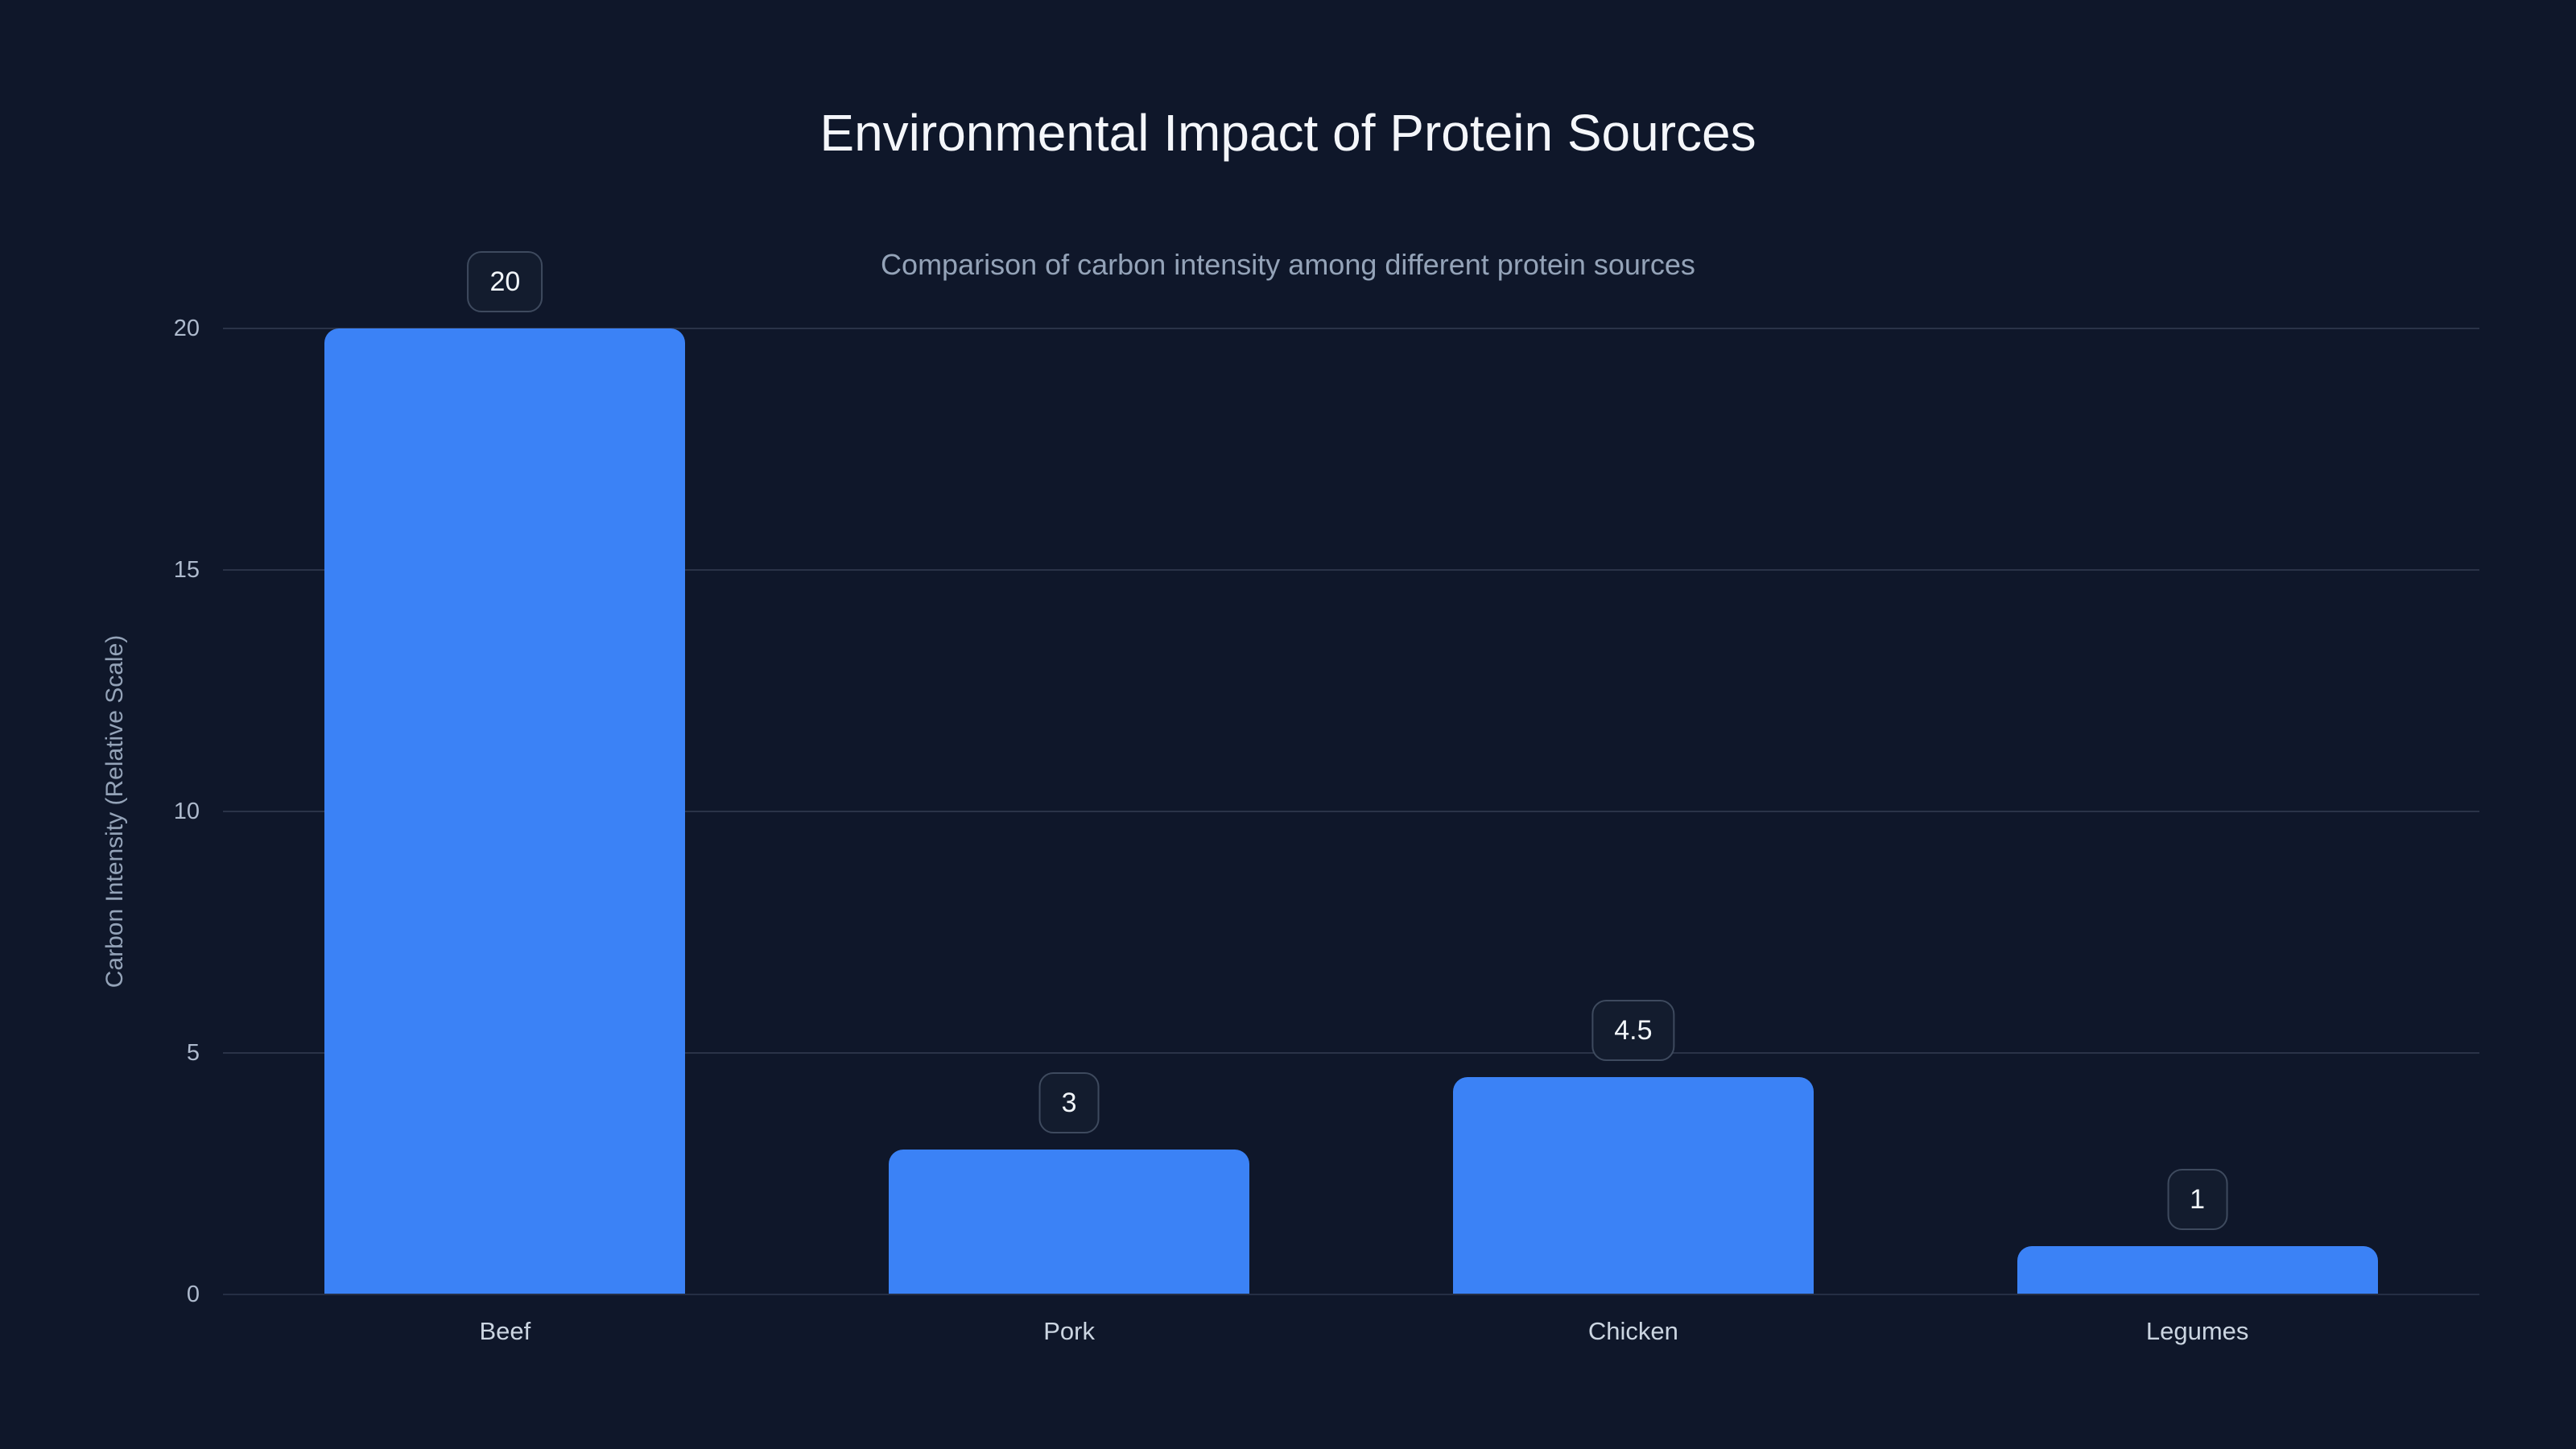 This screenshot has height=1449, width=2576. What do you see at coordinates (1069, 1331) in the screenshot?
I see `x-tick-label-pork: Pork` at bounding box center [1069, 1331].